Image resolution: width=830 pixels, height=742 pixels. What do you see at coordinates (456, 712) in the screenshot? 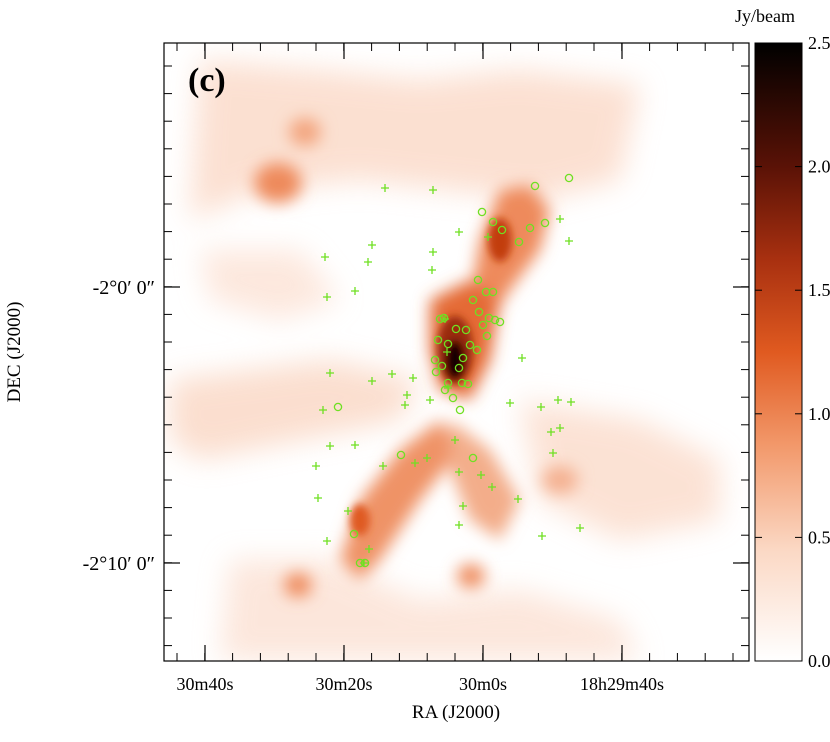
I see `x-axis-title: RA (J2000)` at bounding box center [456, 712].